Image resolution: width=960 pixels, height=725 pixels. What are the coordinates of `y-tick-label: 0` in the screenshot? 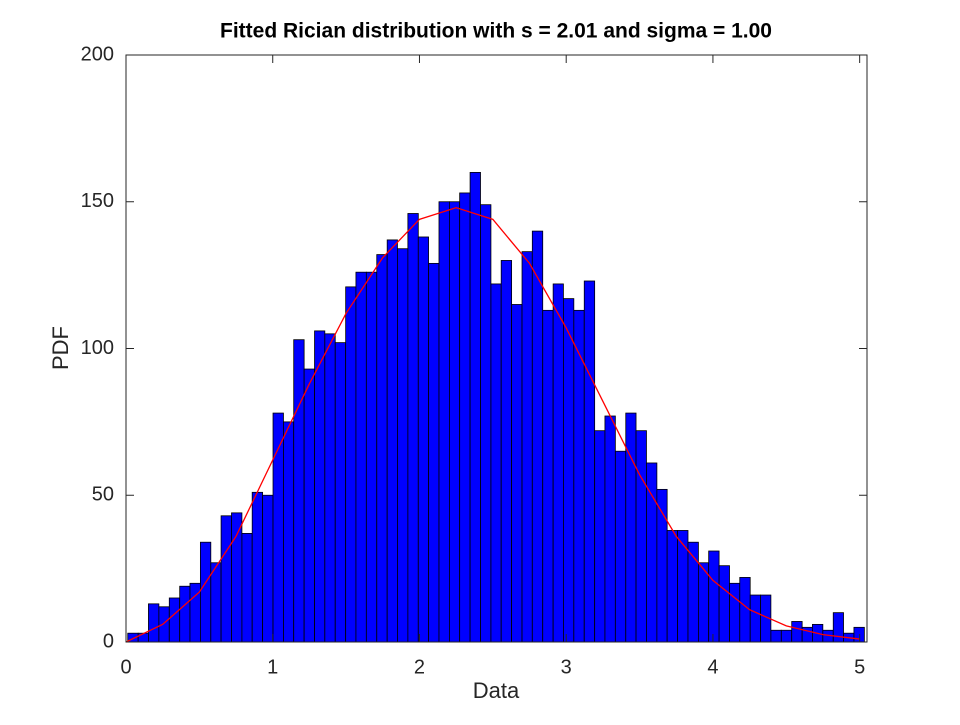 It's located at (108, 641).